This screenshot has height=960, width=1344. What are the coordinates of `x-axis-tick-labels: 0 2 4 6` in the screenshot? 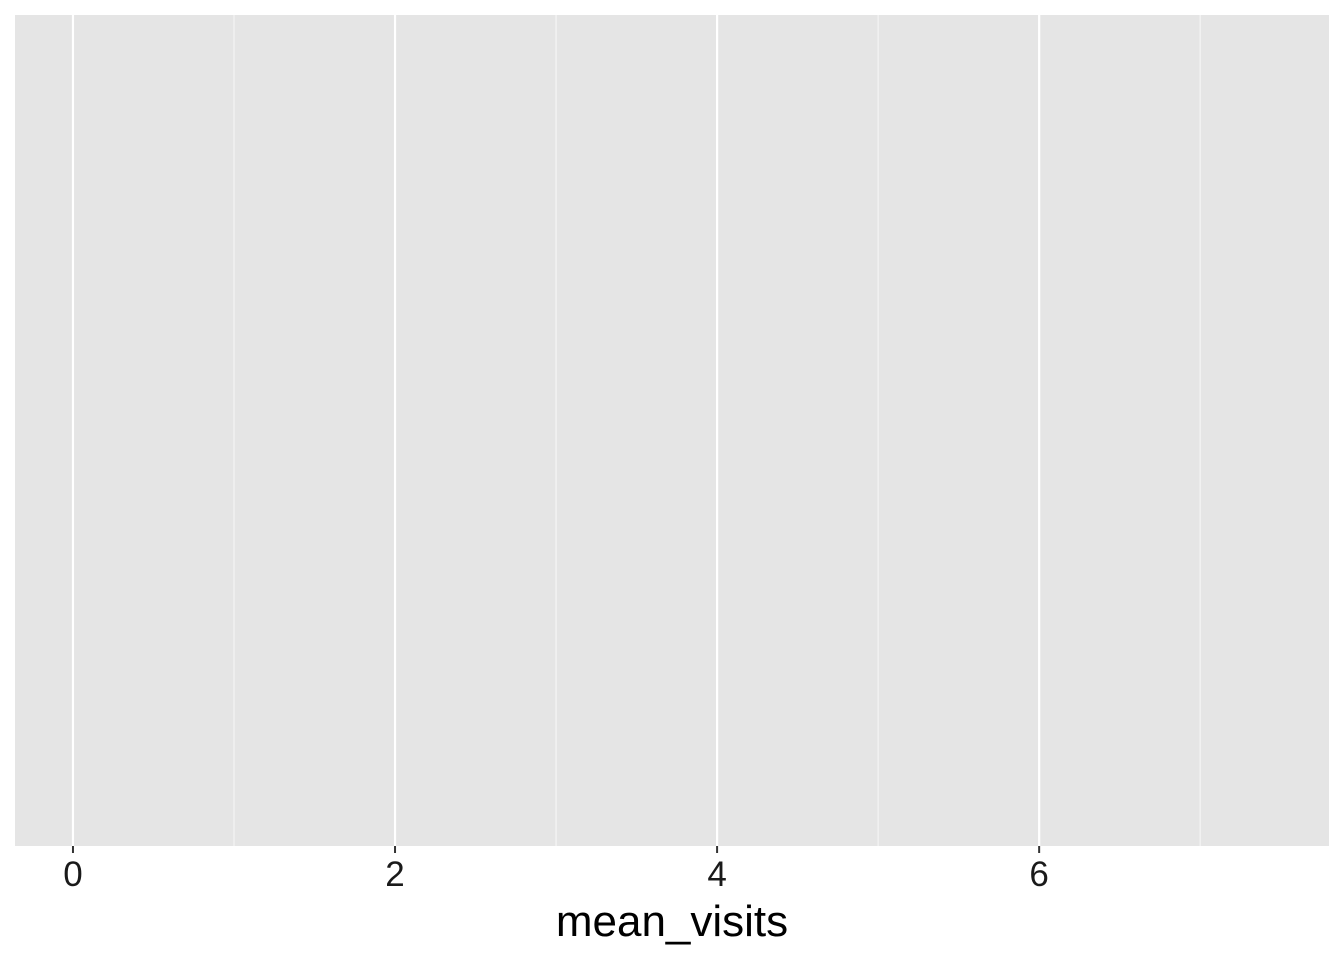 It's located at (556, 874).